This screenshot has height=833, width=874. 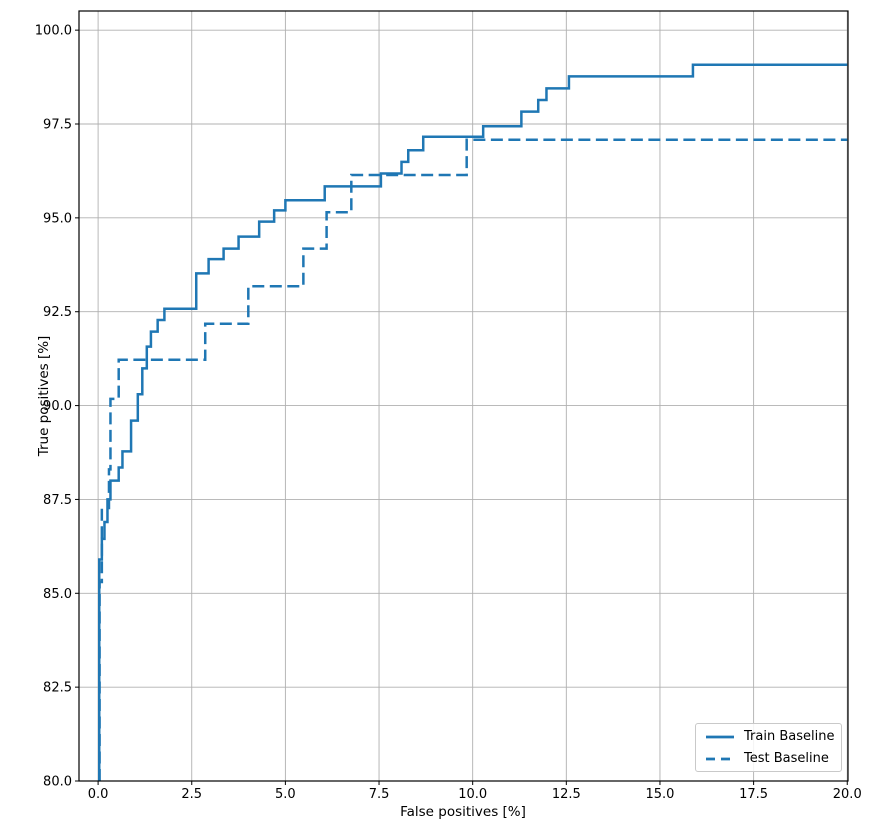 I want to click on solid-line-swatch, so click(x=720, y=736).